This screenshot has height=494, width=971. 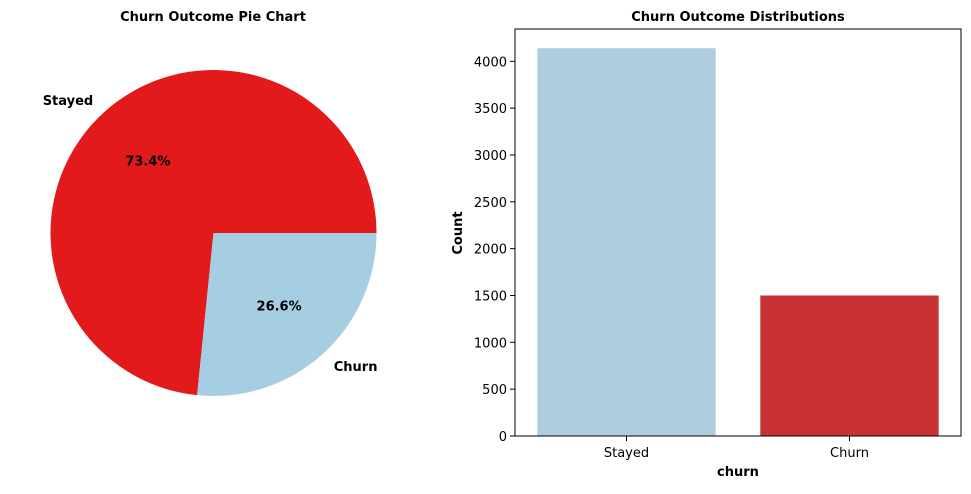 I want to click on y-axis-label: Count, so click(x=458, y=232).